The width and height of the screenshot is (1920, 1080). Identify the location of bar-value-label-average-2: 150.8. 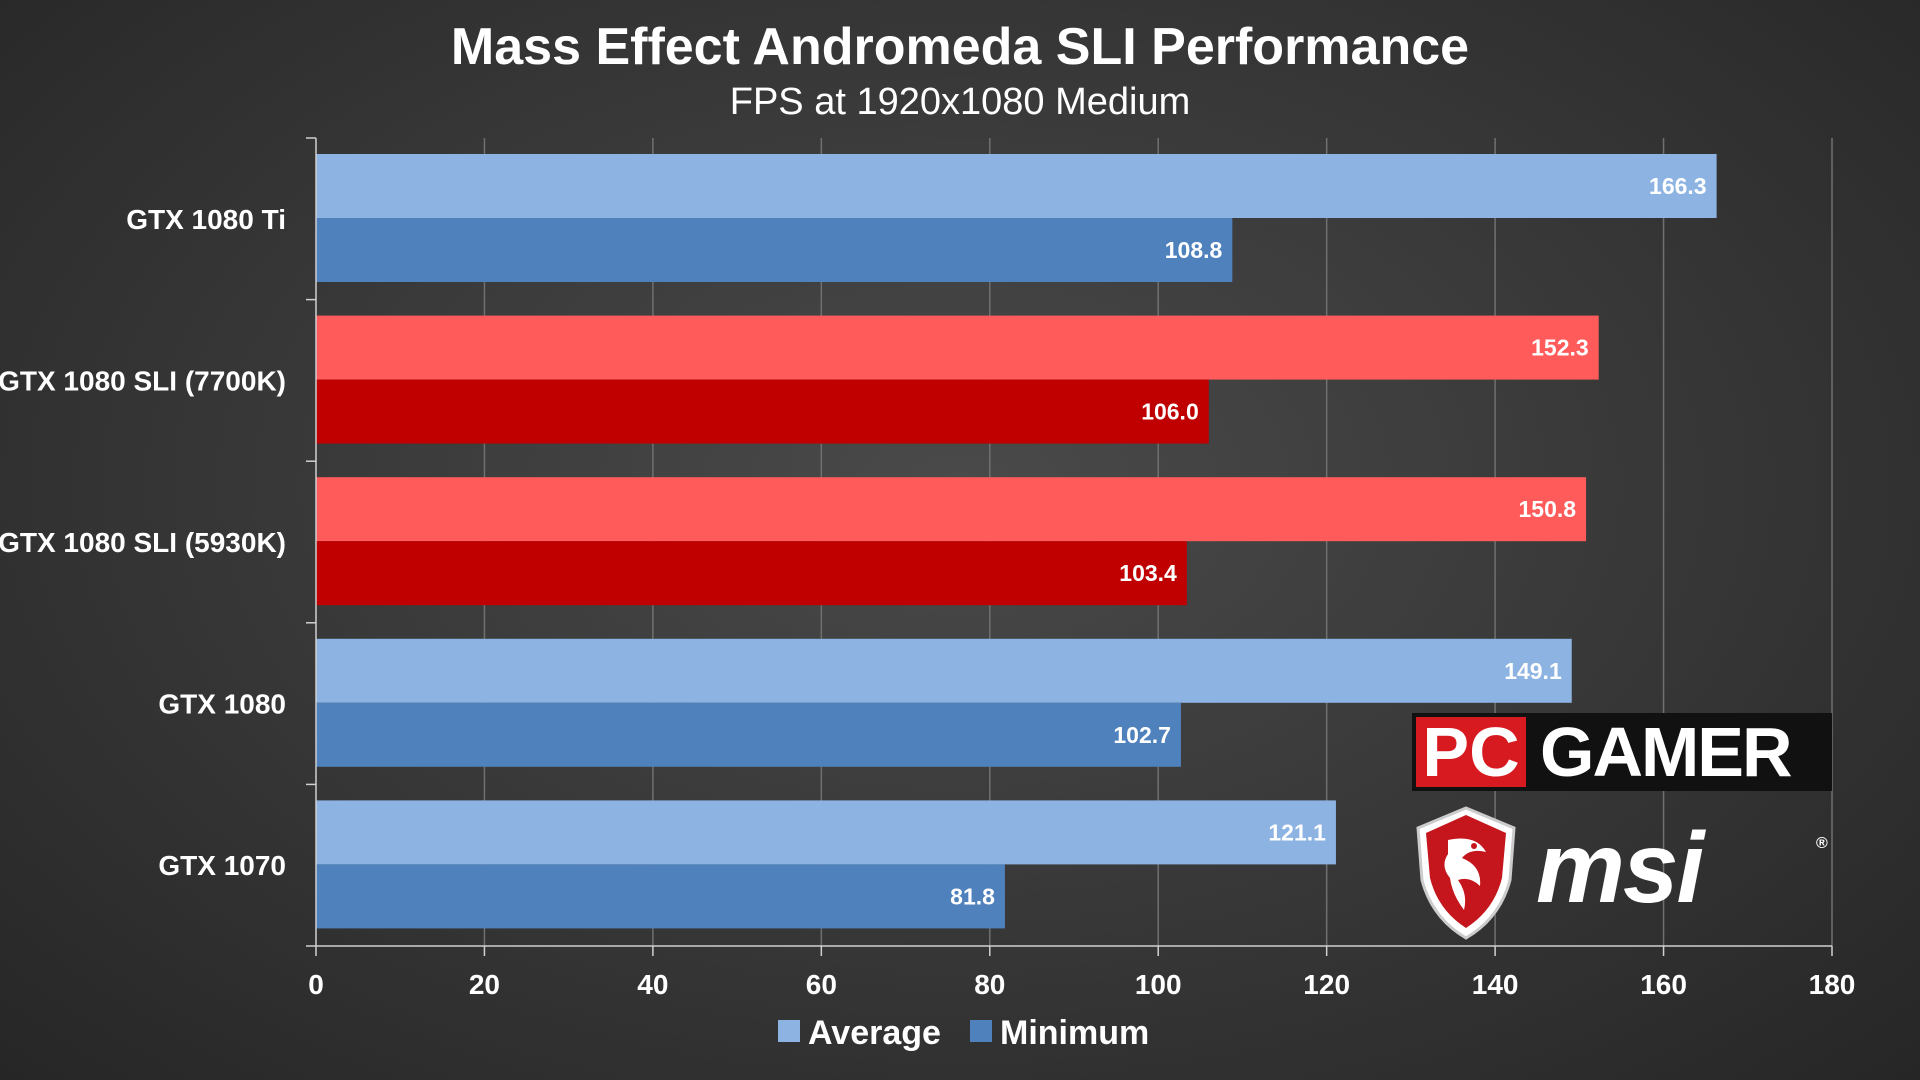
(1548, 509).